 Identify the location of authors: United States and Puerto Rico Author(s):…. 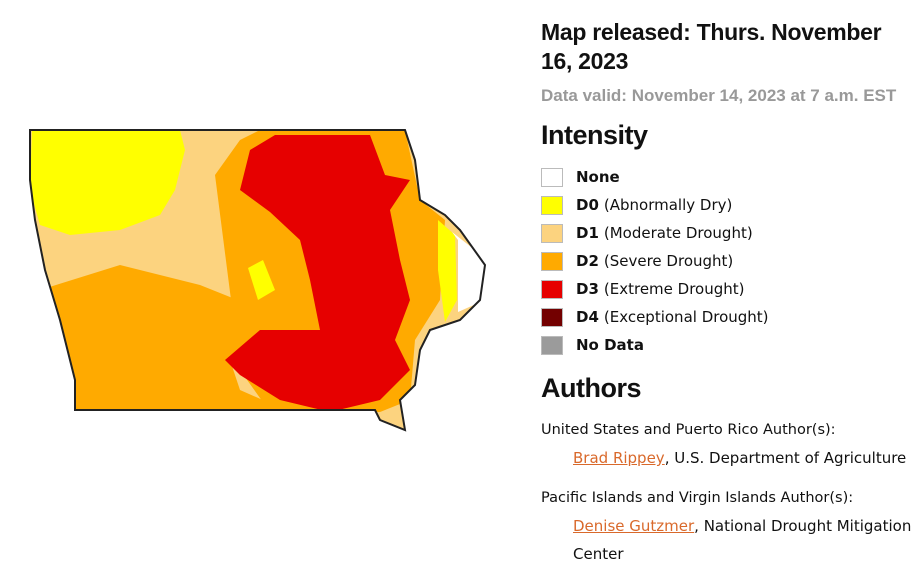
(727, 492).